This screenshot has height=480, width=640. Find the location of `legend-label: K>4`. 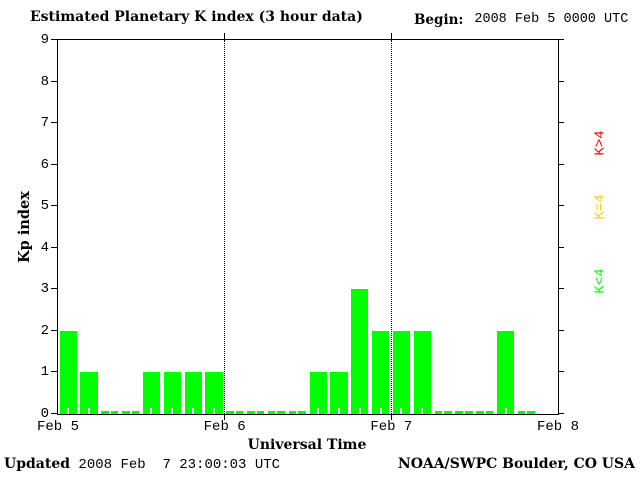

legend-label: K>4 is located at coordinates (601, 143).